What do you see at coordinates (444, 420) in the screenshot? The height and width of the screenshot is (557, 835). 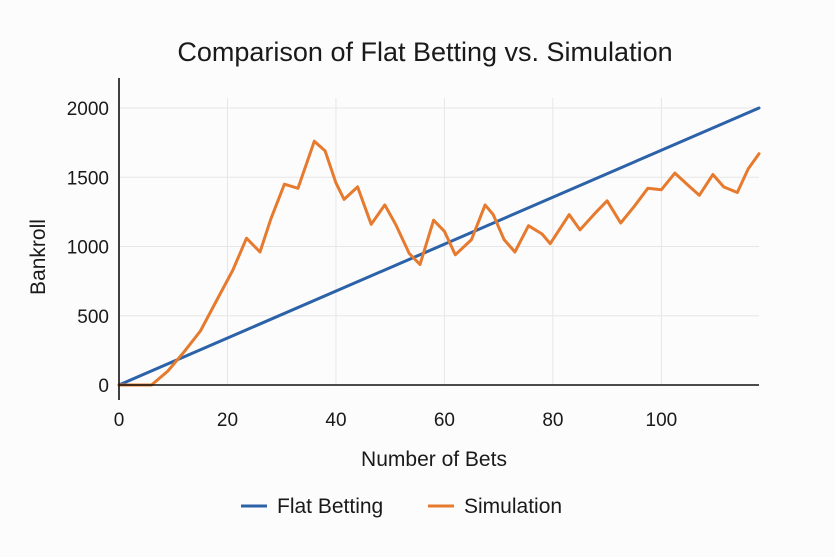 I see `x-tick-label-60: 60` at bounding box center [444, 420].